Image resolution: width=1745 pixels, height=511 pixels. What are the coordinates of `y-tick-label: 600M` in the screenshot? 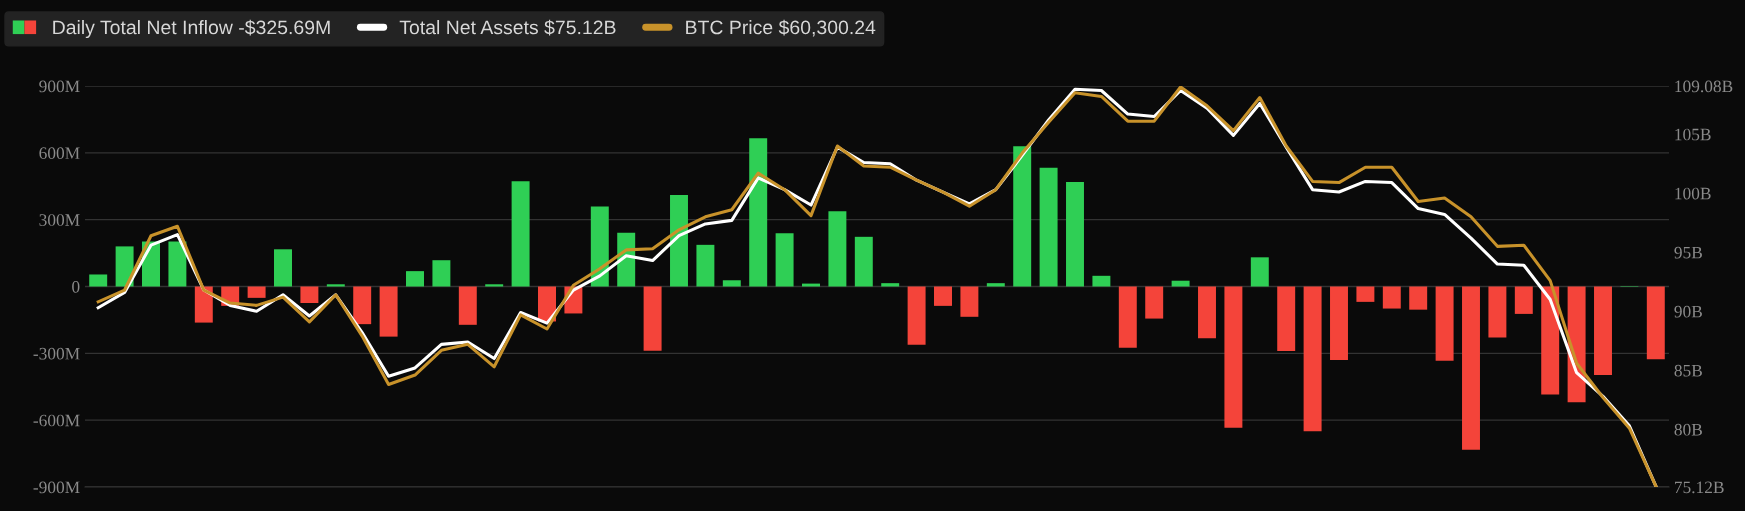 It's located at (59, 153).